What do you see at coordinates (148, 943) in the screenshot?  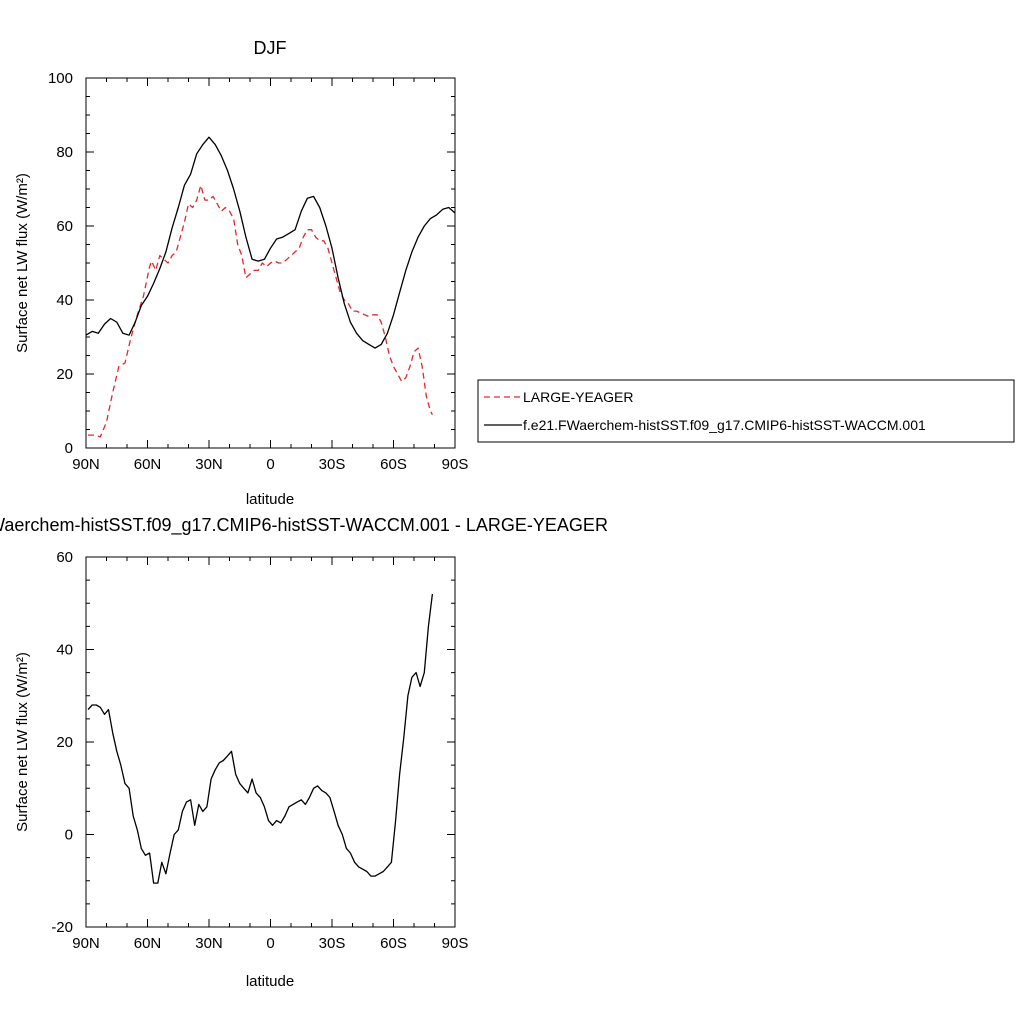 I see `bottom-xtick-label: 60N` at bounding box center [148, 943].